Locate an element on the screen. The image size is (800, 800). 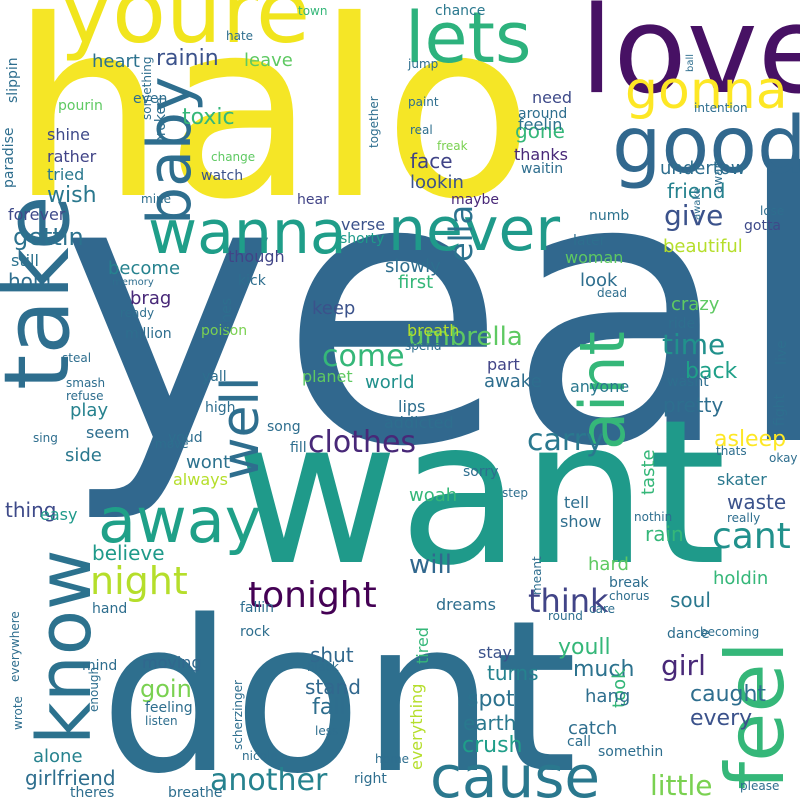
cloud-word-side: side is located at coordinates (83, 455).